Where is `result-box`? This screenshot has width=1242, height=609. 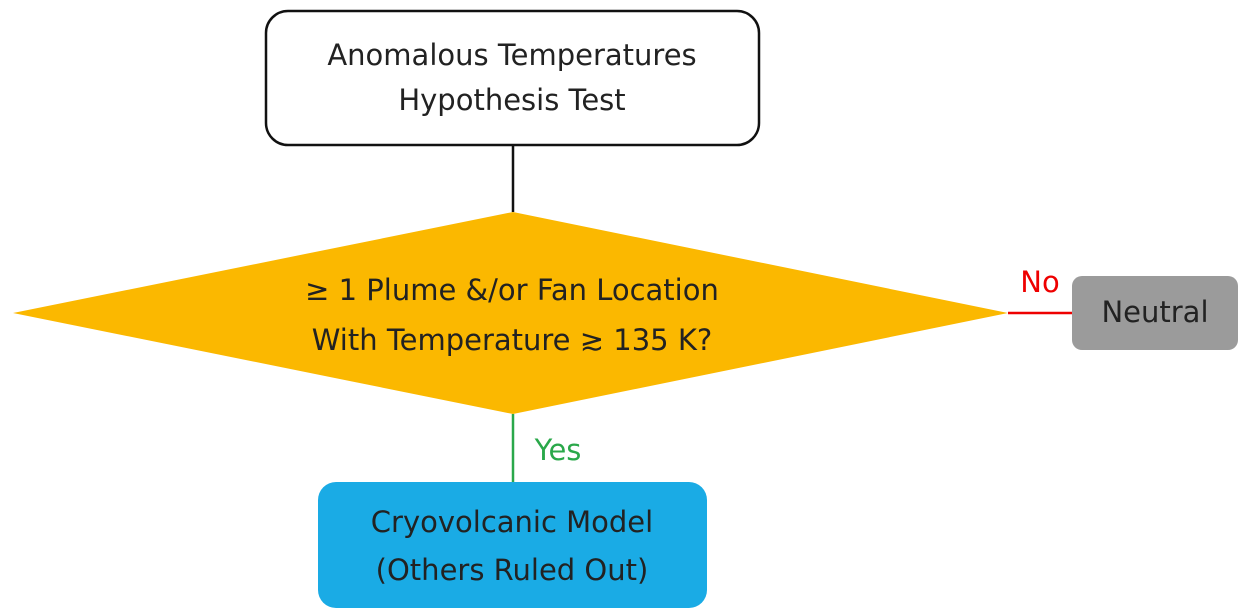 result-box is located at coordinates (512, 545).